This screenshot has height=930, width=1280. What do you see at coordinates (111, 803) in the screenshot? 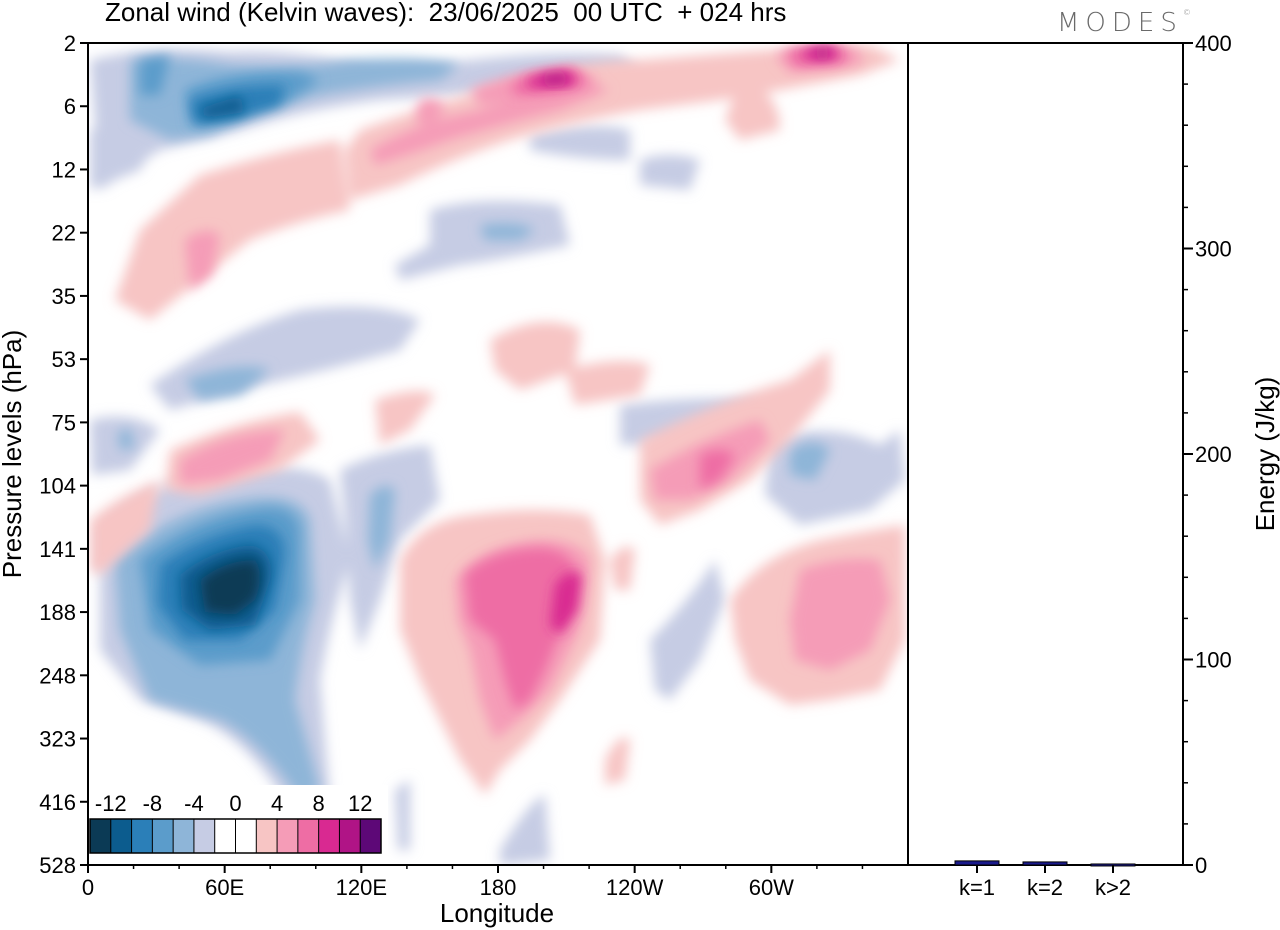
I see `colorbar-label: -12` at bounding box center [111, 803].